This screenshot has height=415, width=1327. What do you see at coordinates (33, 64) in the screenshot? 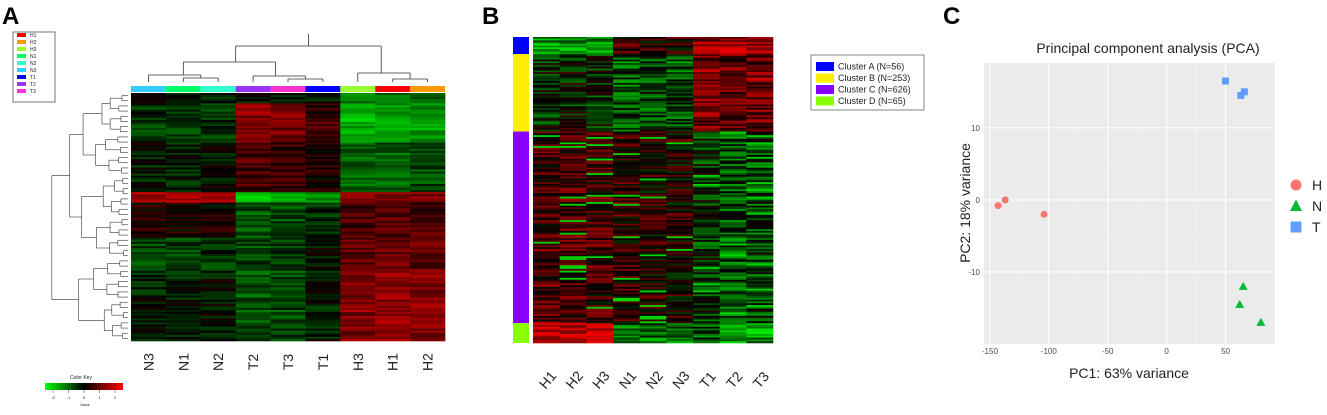
I see `sample-legend-label: N2` at bounding box center [33, 64].